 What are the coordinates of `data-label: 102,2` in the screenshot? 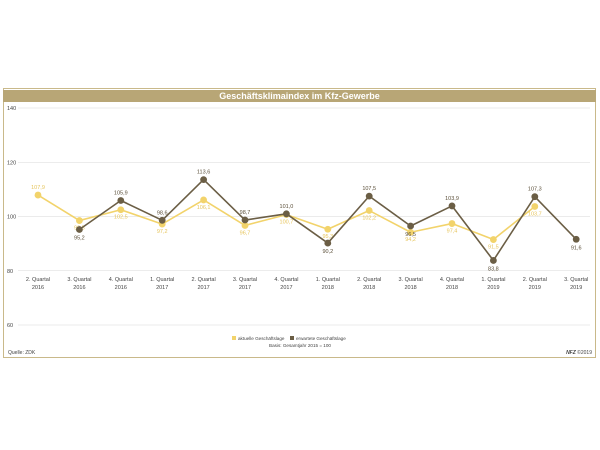 It's located at (369, 219).